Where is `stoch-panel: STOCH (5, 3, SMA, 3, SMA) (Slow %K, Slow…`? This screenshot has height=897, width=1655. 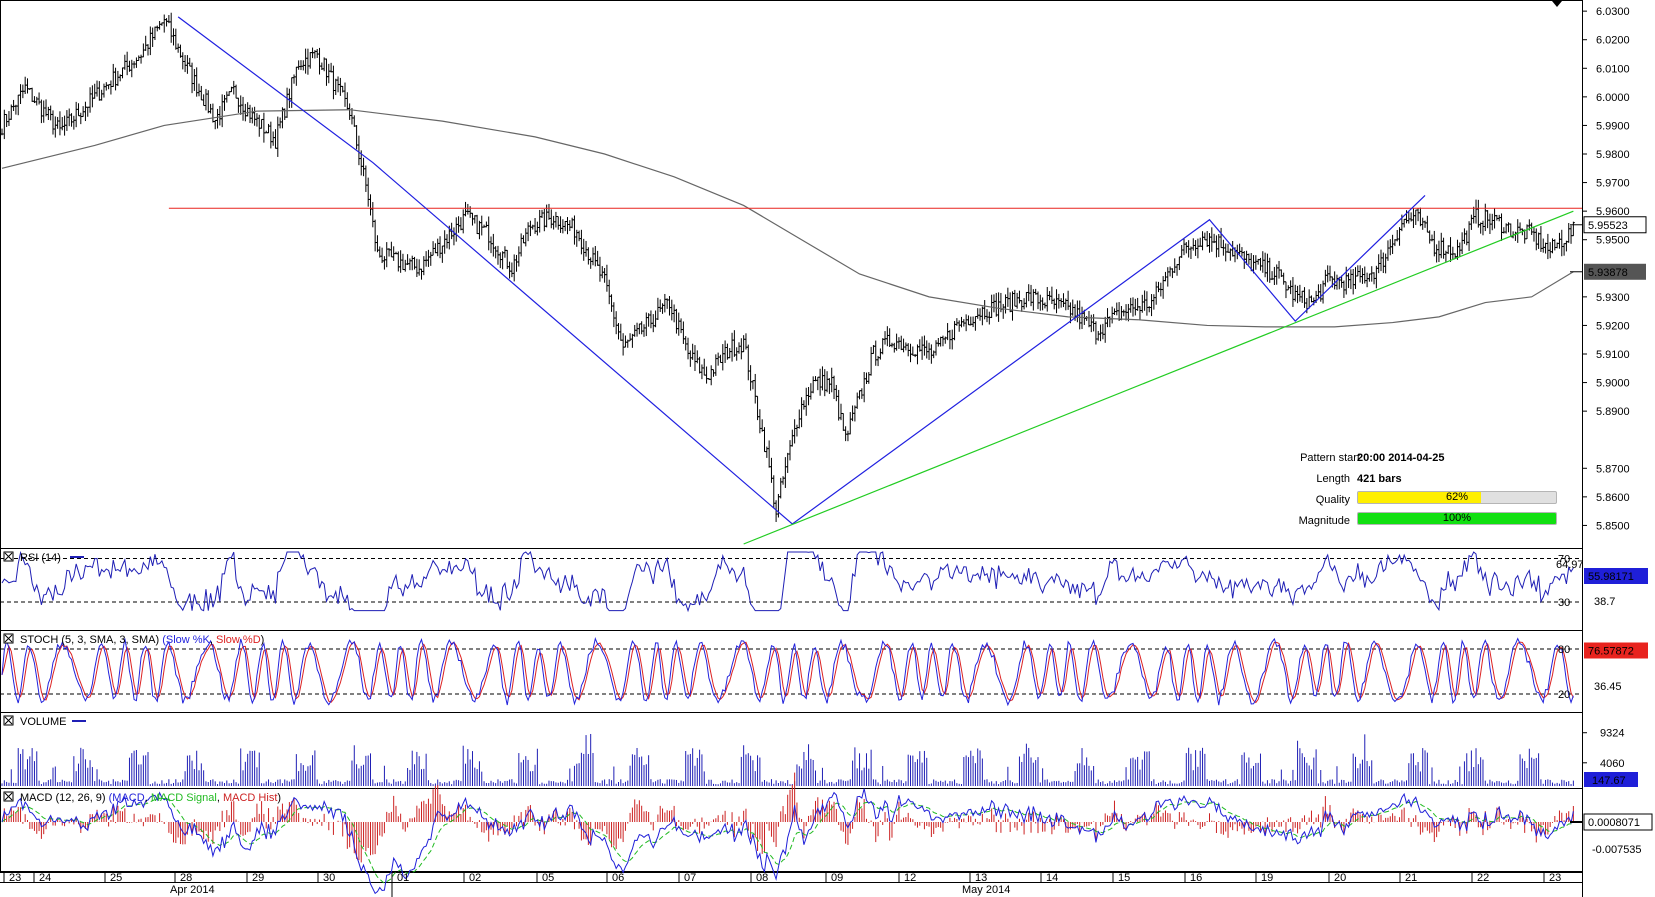 stoch-panel: STOCH (5, 3, SMA, 3, SMA) (Slow %K, Slow… is located at coordinates (791, 670).